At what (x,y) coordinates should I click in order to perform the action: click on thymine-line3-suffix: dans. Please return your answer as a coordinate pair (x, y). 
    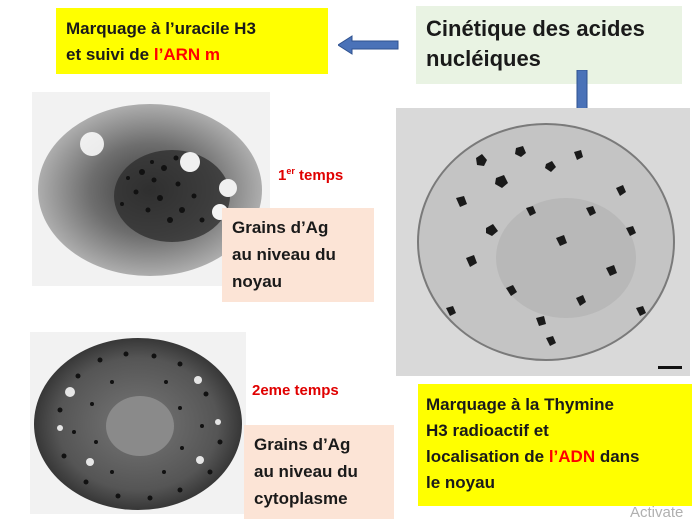
    Looking at the image, I should click on (617, 456).